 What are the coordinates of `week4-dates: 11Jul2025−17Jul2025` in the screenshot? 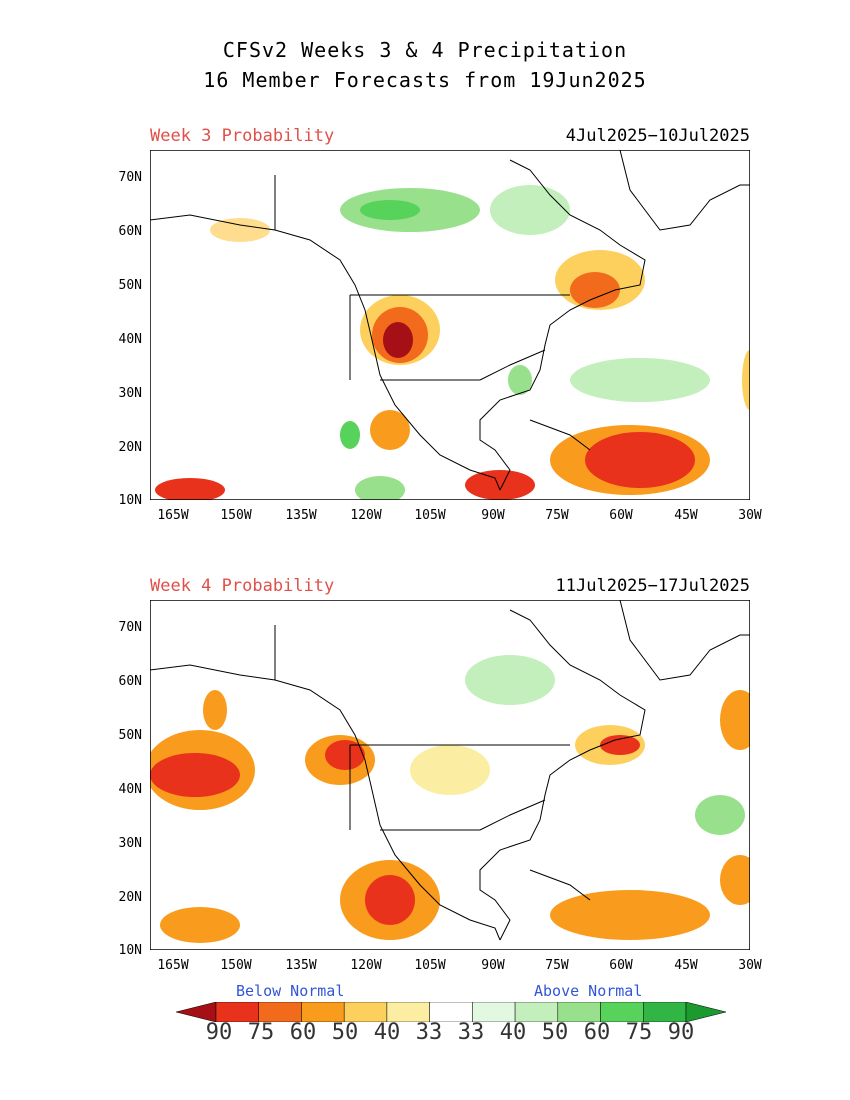 It's located at (652, 586).